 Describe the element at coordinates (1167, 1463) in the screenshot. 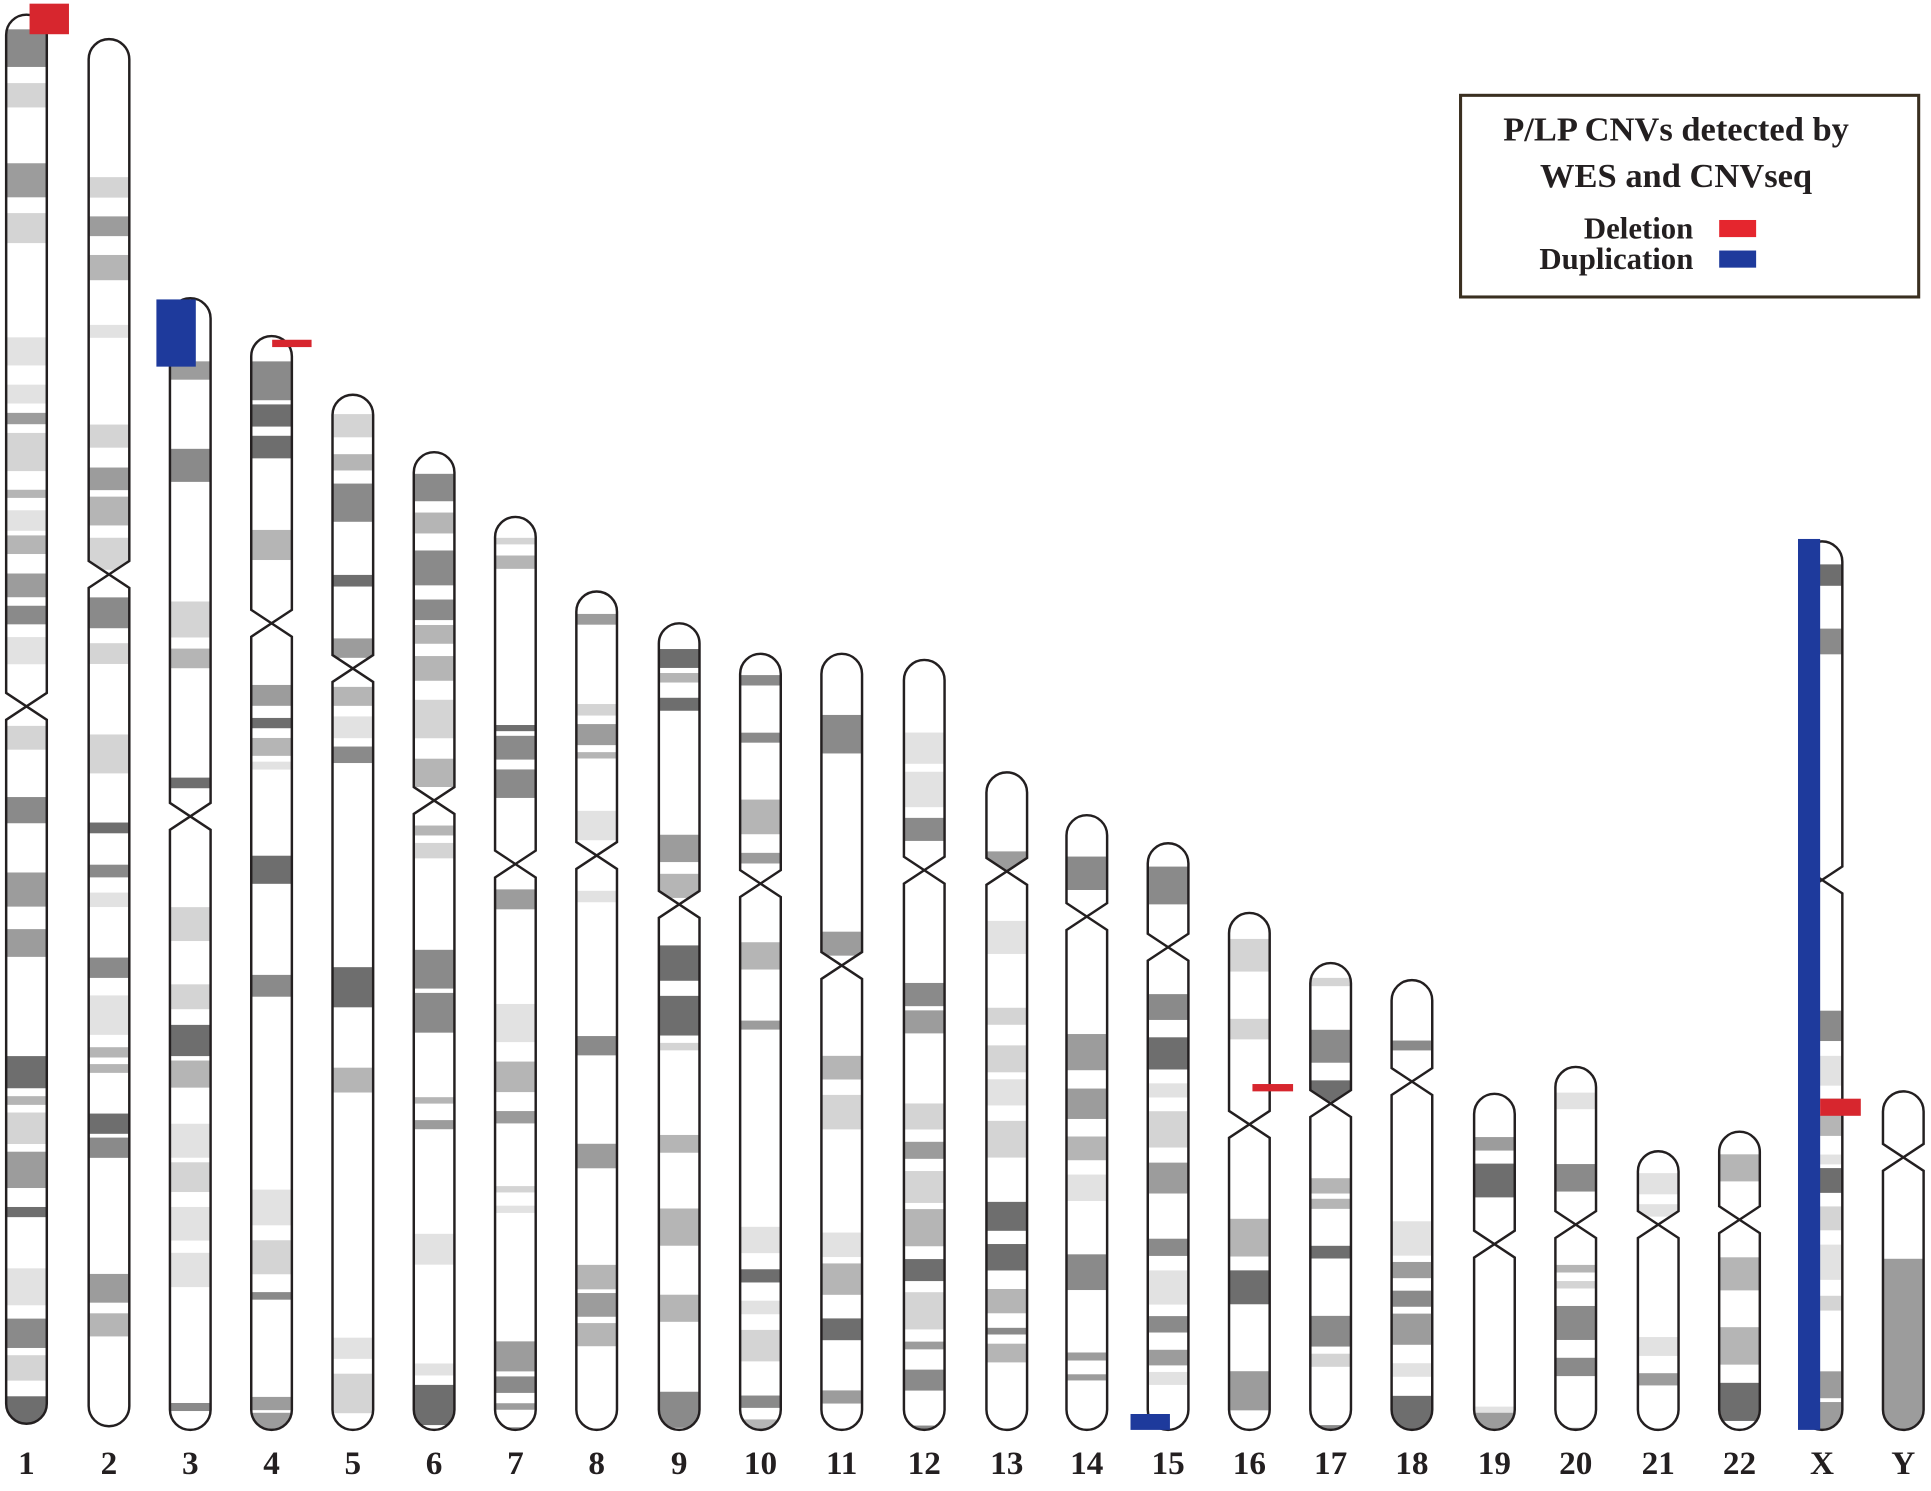

I see `chromosome-label: 15` at that location.